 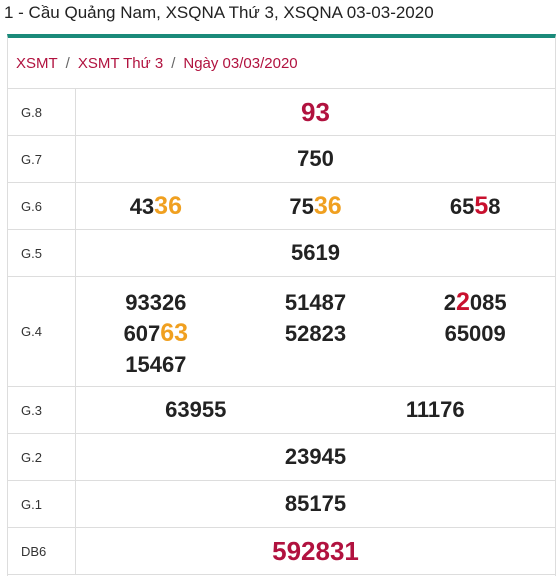 I want to click on prize-g1-number: 85175, so click(x=315, y=503).